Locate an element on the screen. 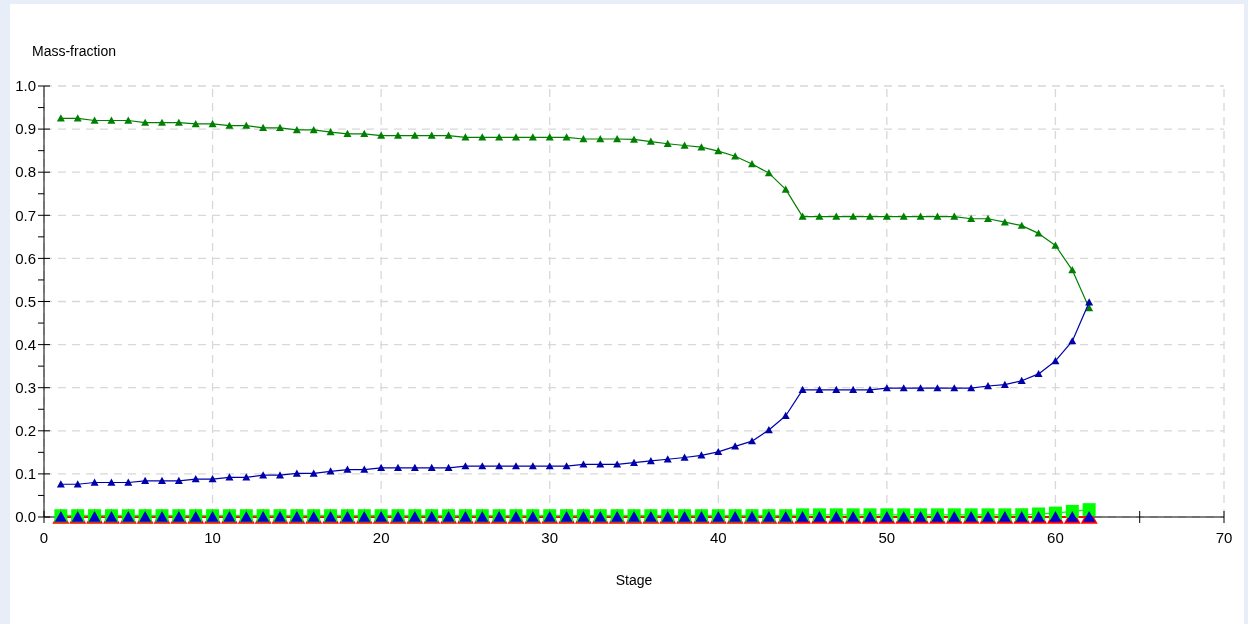  y-tick-label: 0.8 is located at coordinates (25, 172).